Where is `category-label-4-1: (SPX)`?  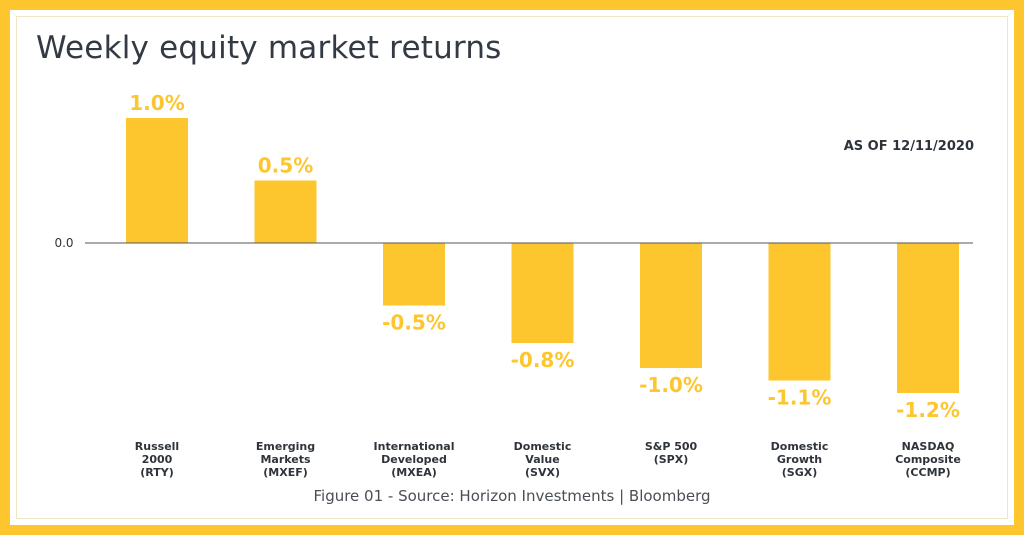
category-label-4-1: (SPX) is located at coordinates (671, 459).